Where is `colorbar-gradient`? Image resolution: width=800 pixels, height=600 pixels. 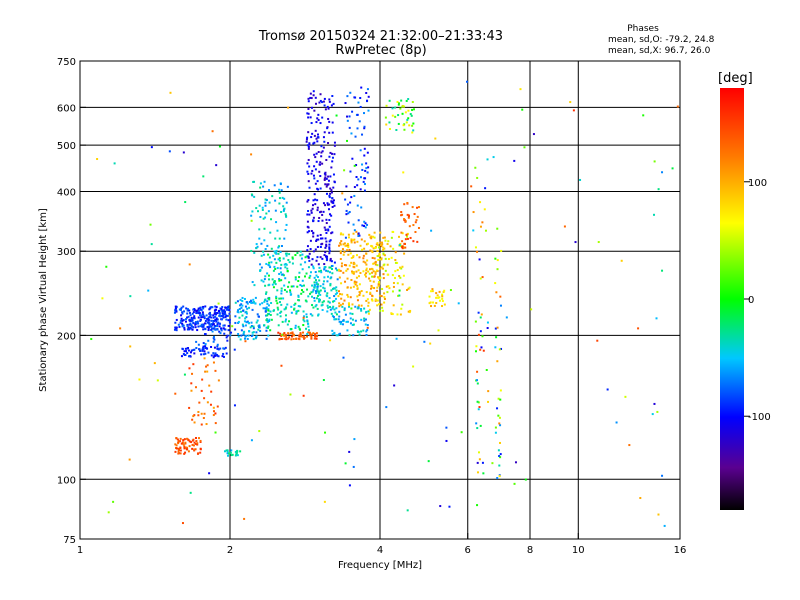 colorbar-gradient is located at coordinates (732, 299).